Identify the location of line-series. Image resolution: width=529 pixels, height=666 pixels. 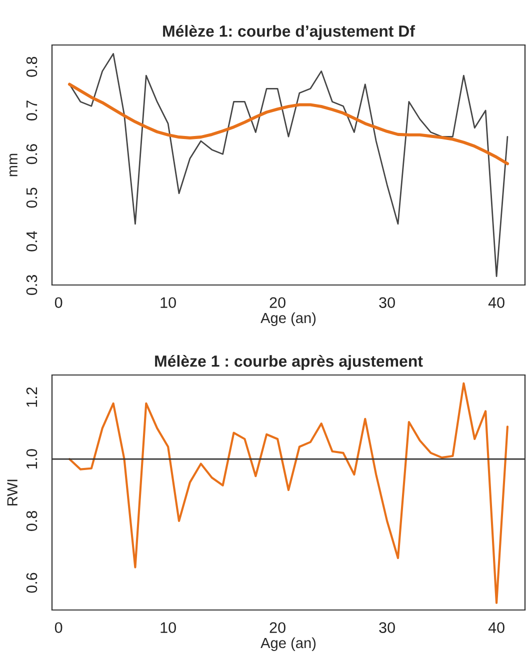
(289, 124).